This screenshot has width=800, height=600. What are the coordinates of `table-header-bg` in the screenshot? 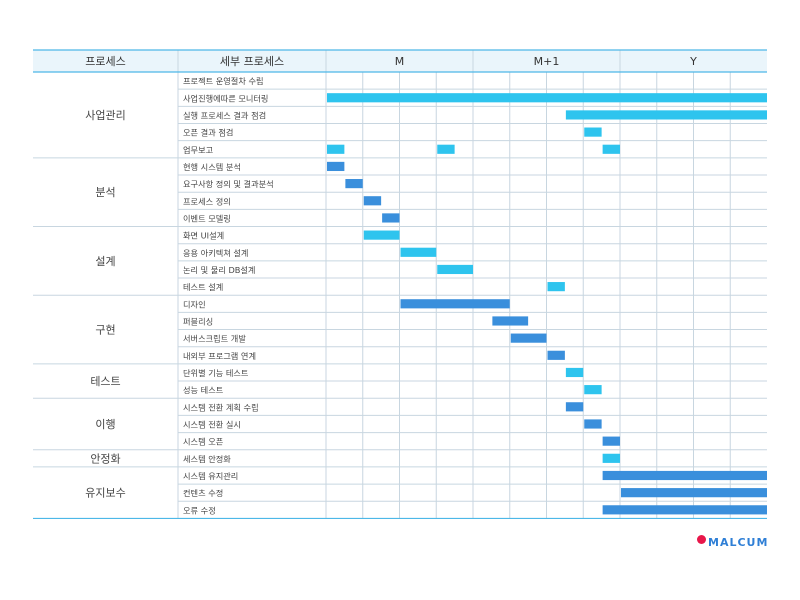 It's located at (400, 61).